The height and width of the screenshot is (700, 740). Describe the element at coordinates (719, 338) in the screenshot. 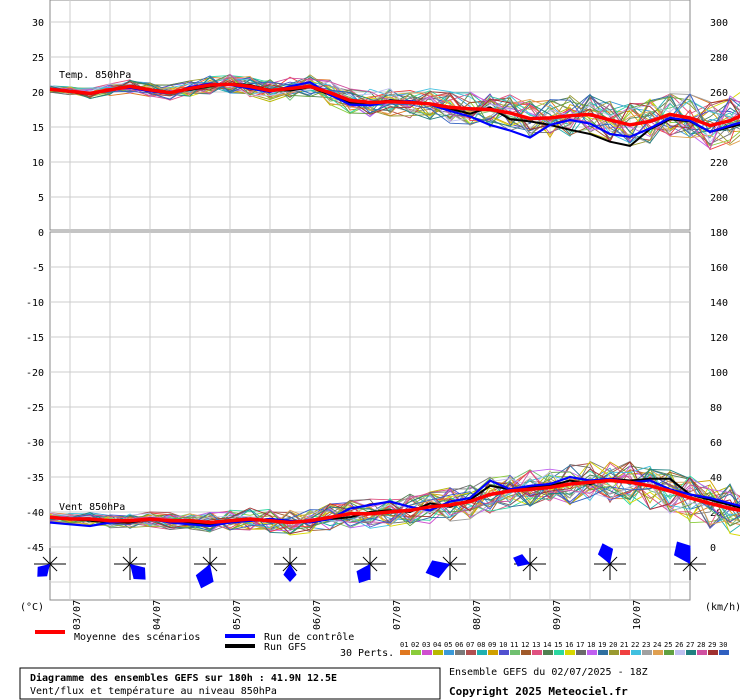

I see `right-tick-label: 120` at that location.